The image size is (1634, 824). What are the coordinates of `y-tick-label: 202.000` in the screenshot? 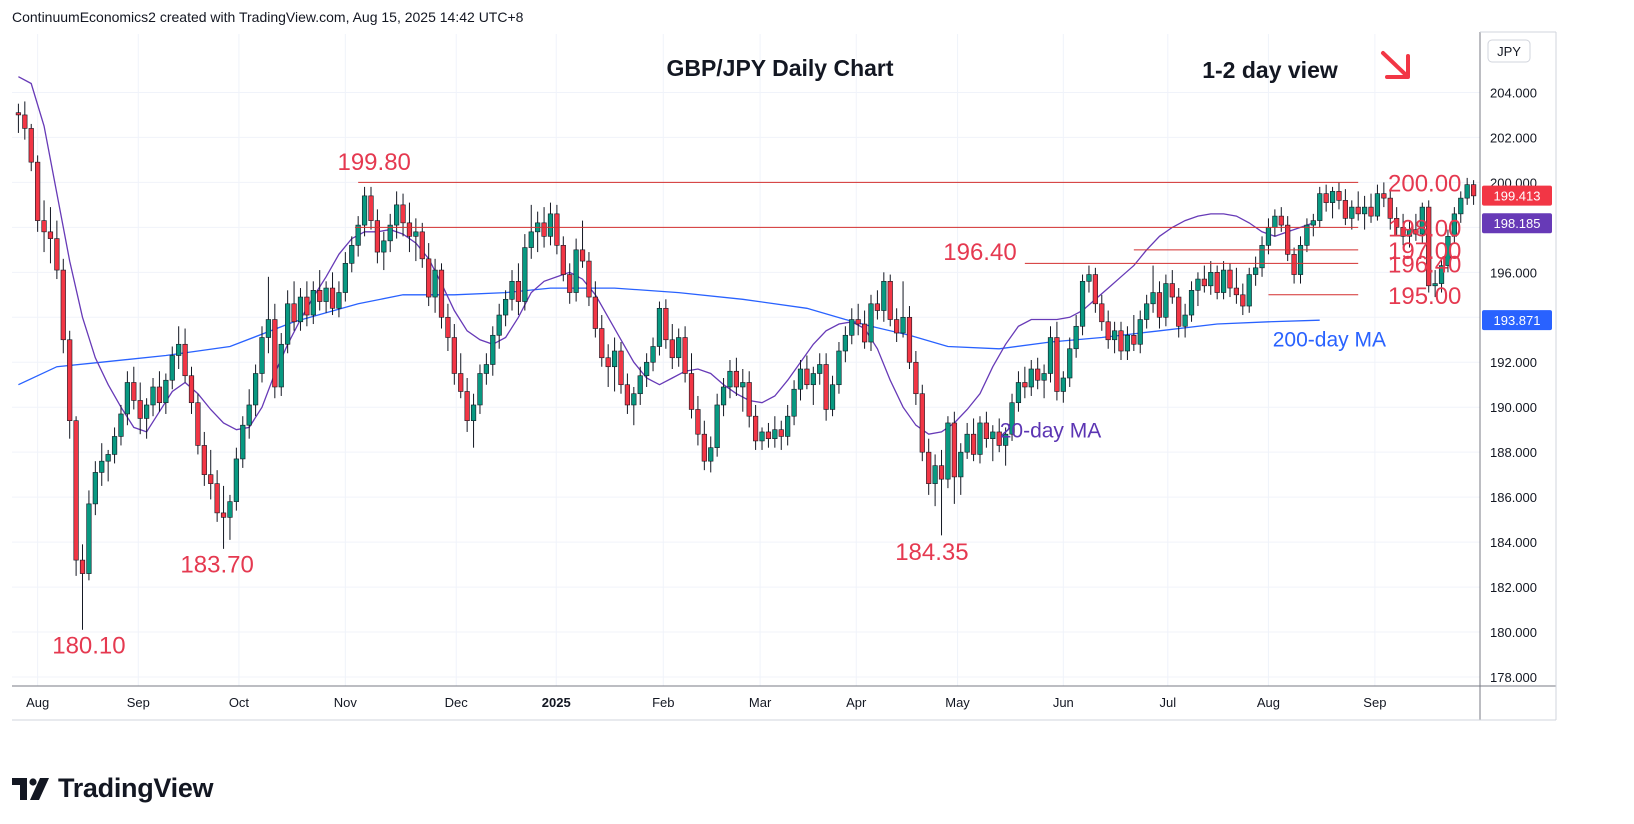 It's located at (1513, 137).